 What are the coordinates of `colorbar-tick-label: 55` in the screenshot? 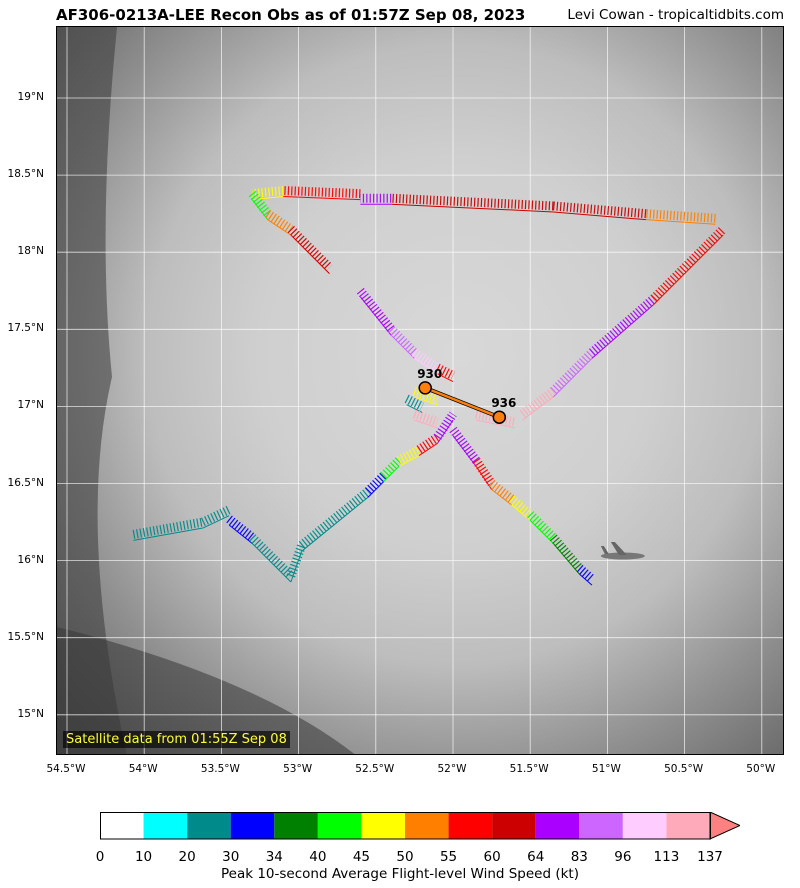 It's located at (448, 857).